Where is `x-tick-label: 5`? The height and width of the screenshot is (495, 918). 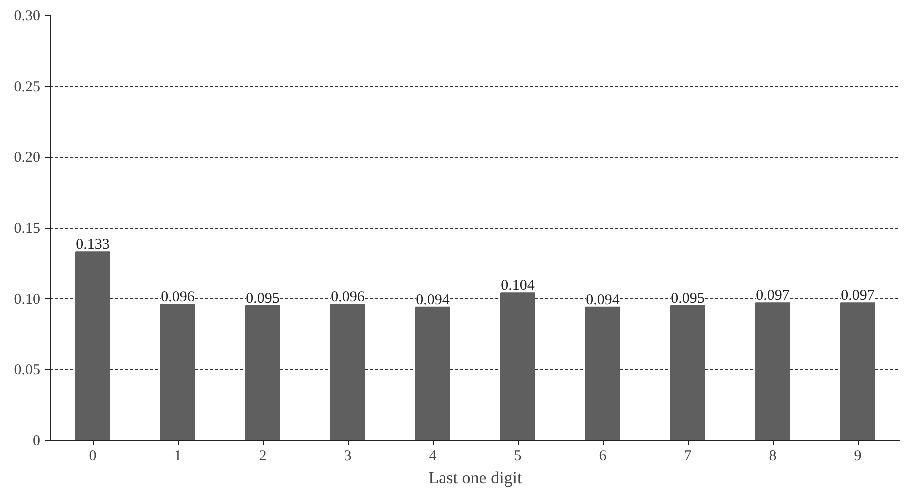
x-tick-label: 5 is located at coordinates (518, 456).